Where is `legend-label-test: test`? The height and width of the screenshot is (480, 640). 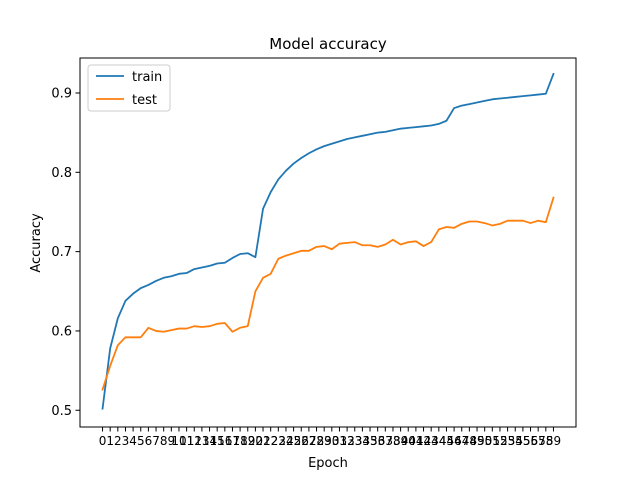 legend-label-test: test is located at coordinates (144, 100).